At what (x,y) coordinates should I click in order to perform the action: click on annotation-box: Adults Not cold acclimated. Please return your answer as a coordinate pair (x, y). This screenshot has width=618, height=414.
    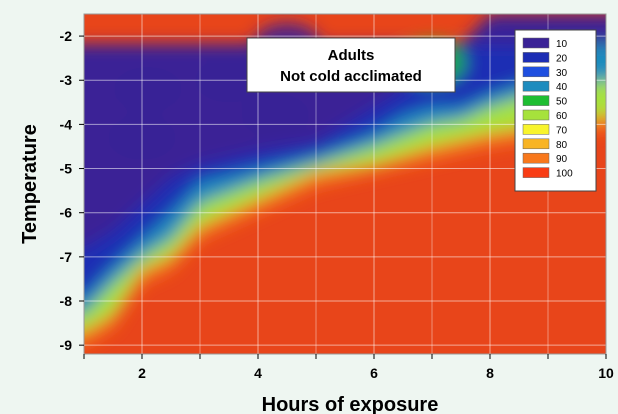
    Looking at the image, I should click on (351, 65).